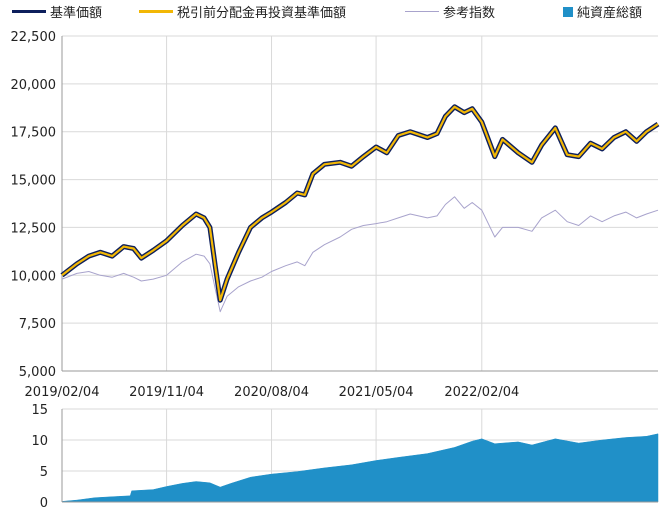  What do you see at coordinates (156, 11) in the screenshot?
I see `legend-swatch-reinvested` at bounding box center [156, 11].